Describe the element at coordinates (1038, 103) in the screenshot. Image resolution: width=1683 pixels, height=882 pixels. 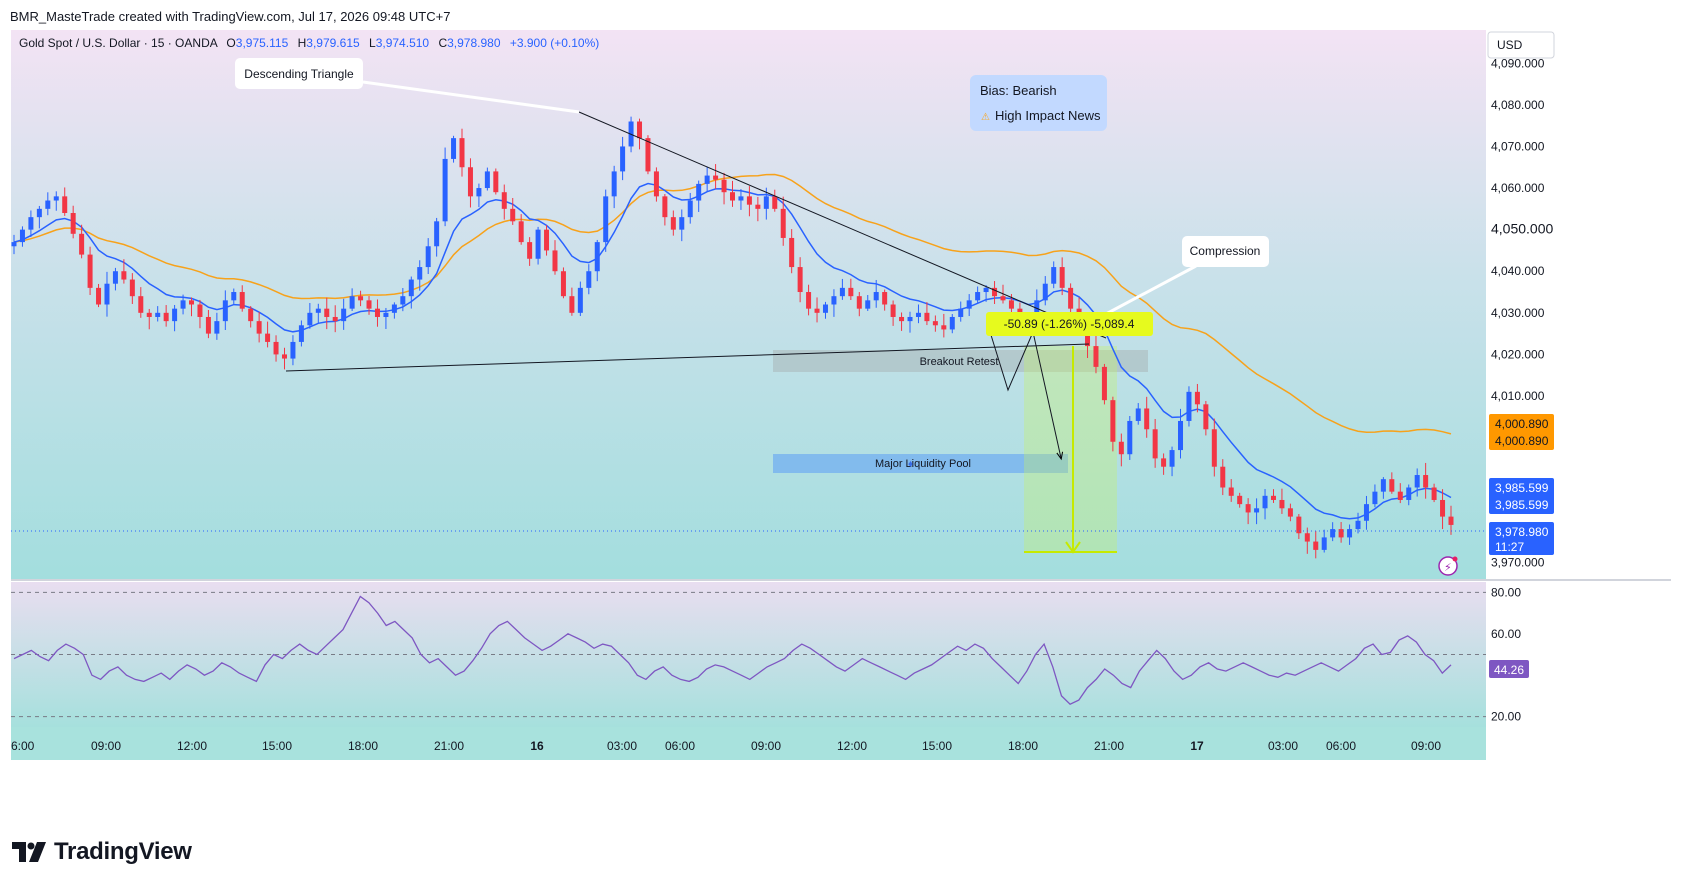
I see `bias-box` at that location.